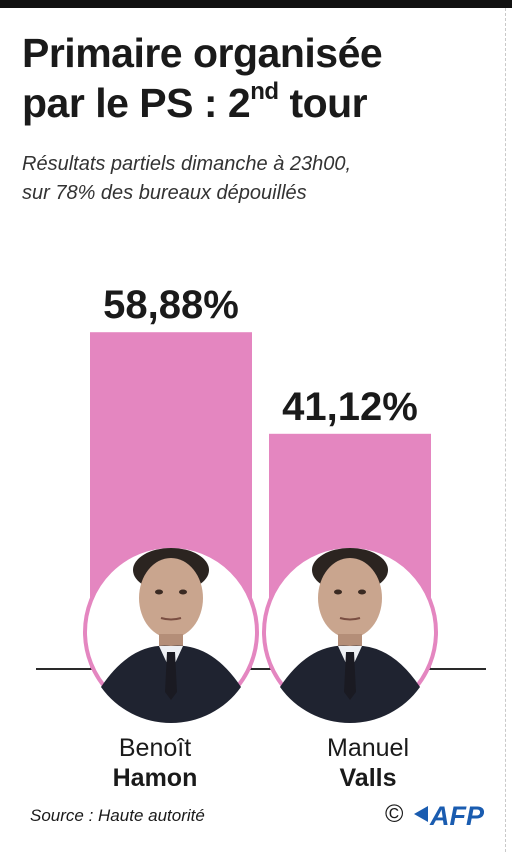  Describe the element at coordinates (368, 778) in the screenshot. I see `last-name-valls: Valls` at that location.